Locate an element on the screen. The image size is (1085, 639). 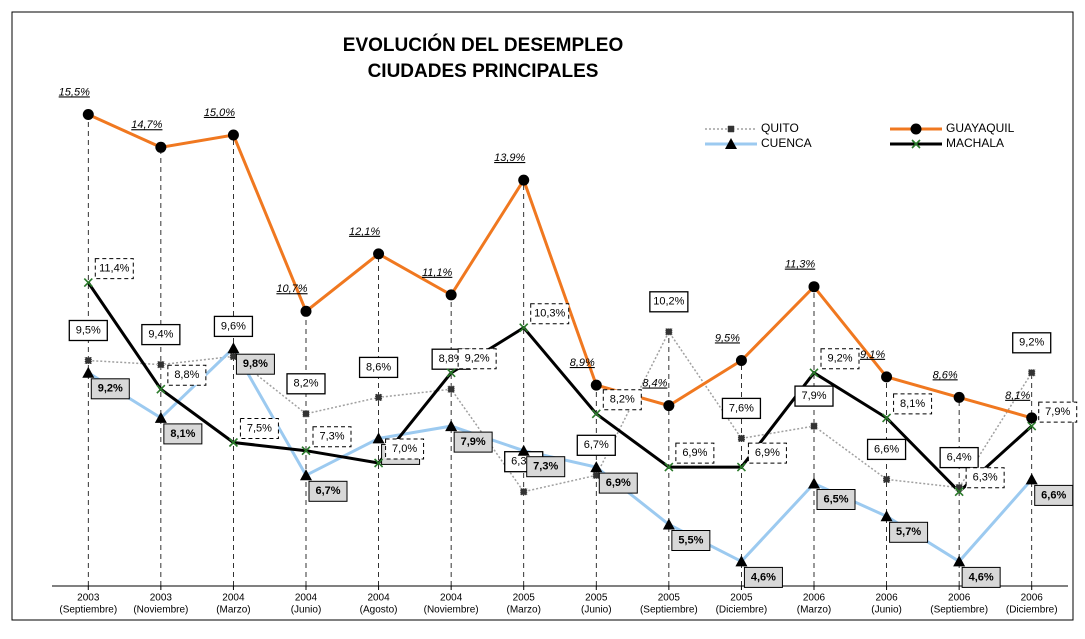
data-label: 6,4% is located at coordinates (959, 458).